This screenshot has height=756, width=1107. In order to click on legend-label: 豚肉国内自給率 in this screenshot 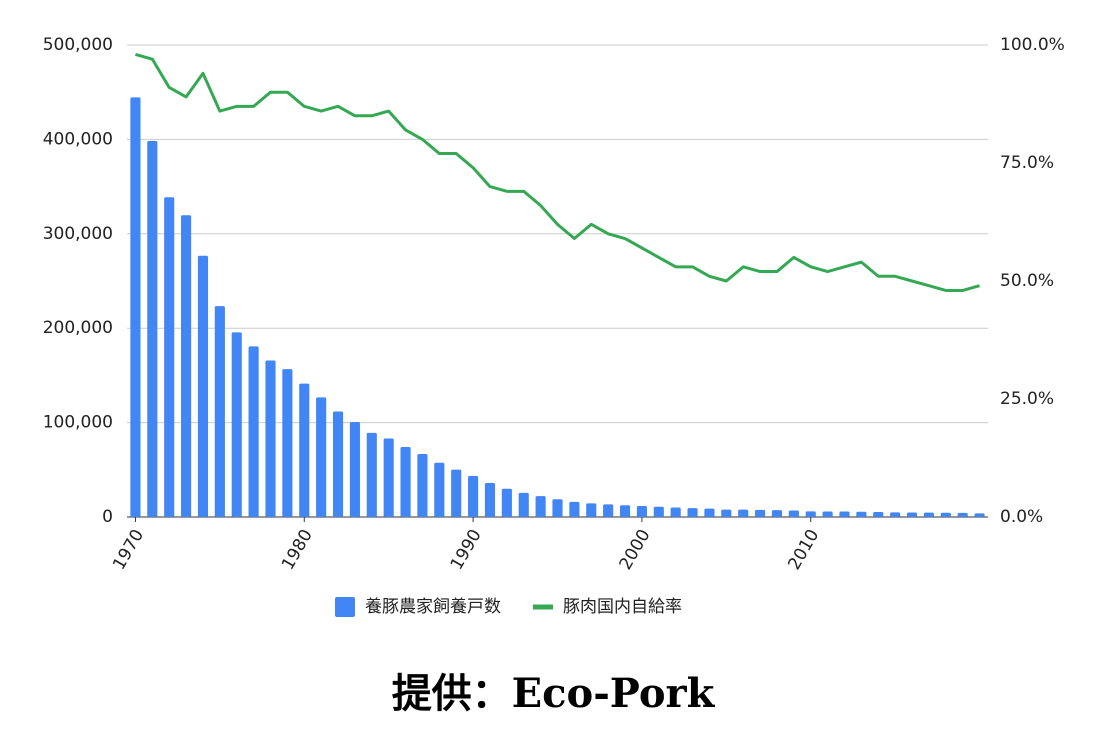, I will do `click(622, 607)`.